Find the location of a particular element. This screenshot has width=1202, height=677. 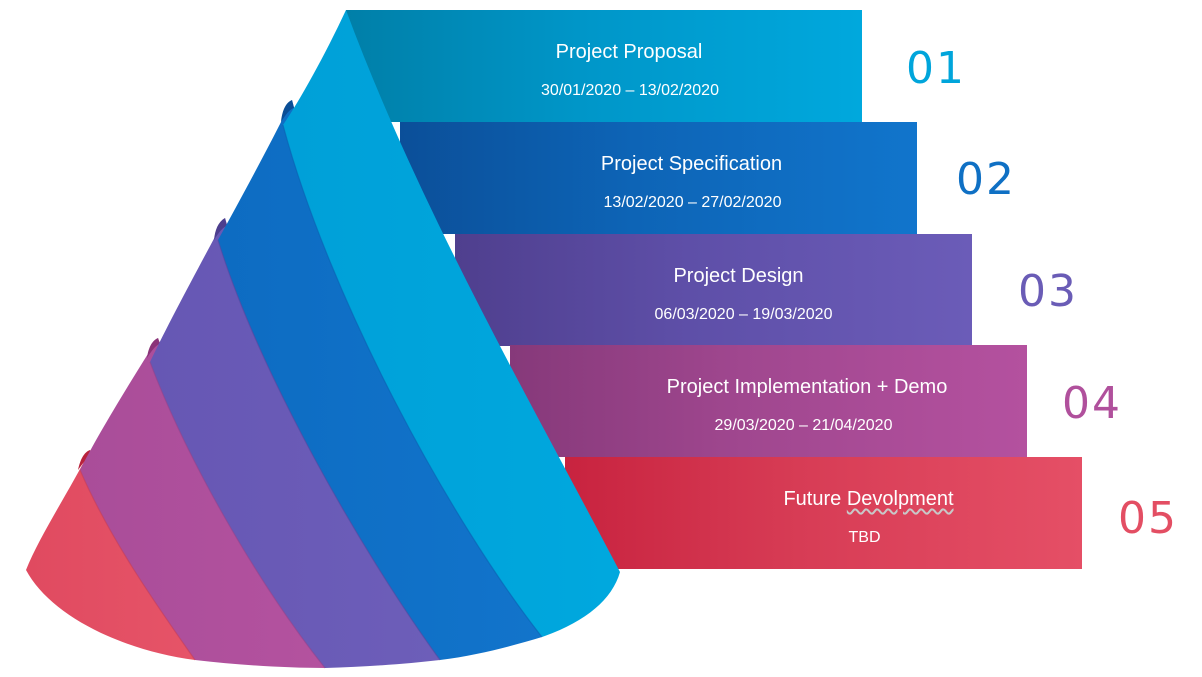

step-1-dates: 30/01/2020 – 13/02/2020 is located at coordinates (630, 90).